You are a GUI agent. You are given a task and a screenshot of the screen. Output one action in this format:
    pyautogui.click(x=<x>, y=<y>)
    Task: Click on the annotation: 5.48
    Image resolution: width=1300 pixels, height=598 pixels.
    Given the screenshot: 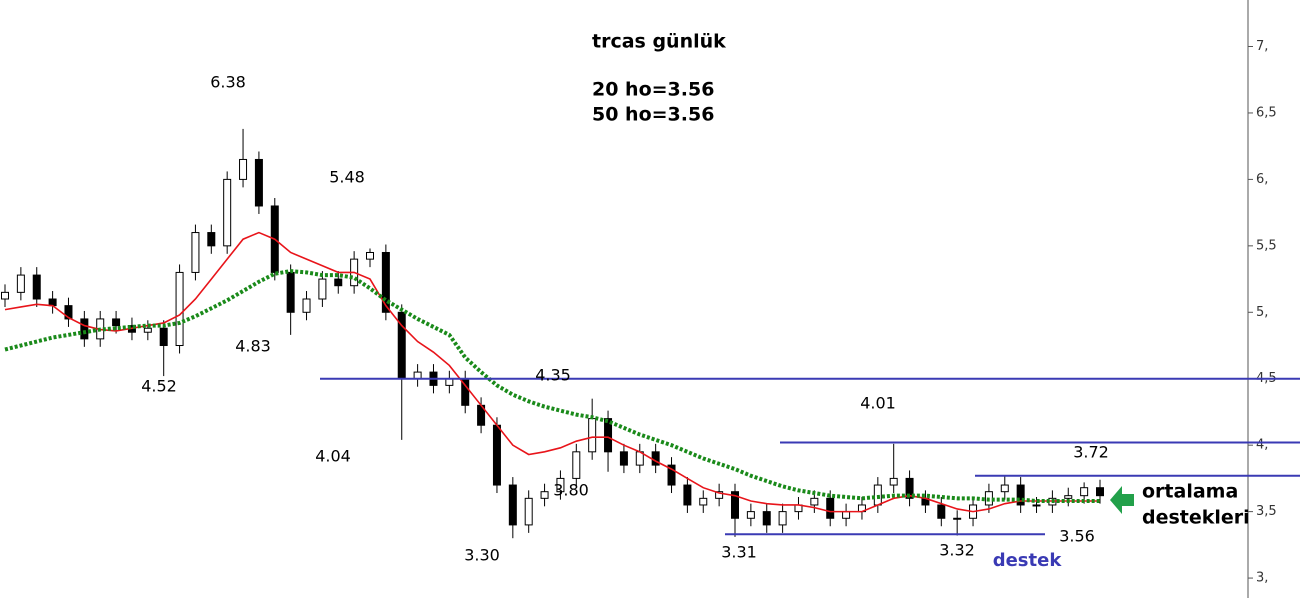 What is the action you would take?
    pyautogui.click(x=347, y=177)
    